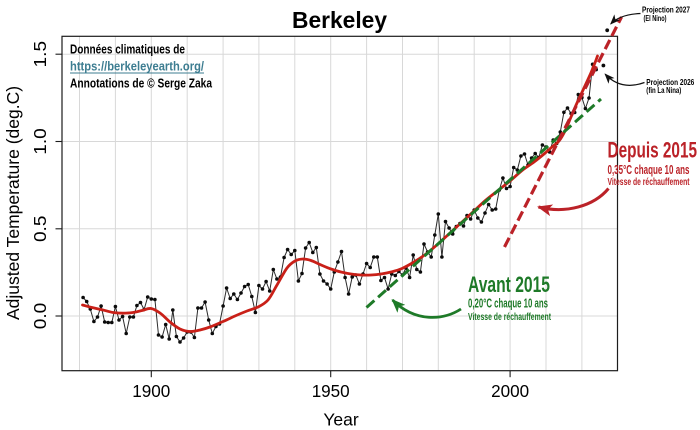 The image size is (700, 430). Describe the element at coordinates (13, 203) in the screenshot. I see `svg-text: Adjusted Temperature (deg.C)` at that location.